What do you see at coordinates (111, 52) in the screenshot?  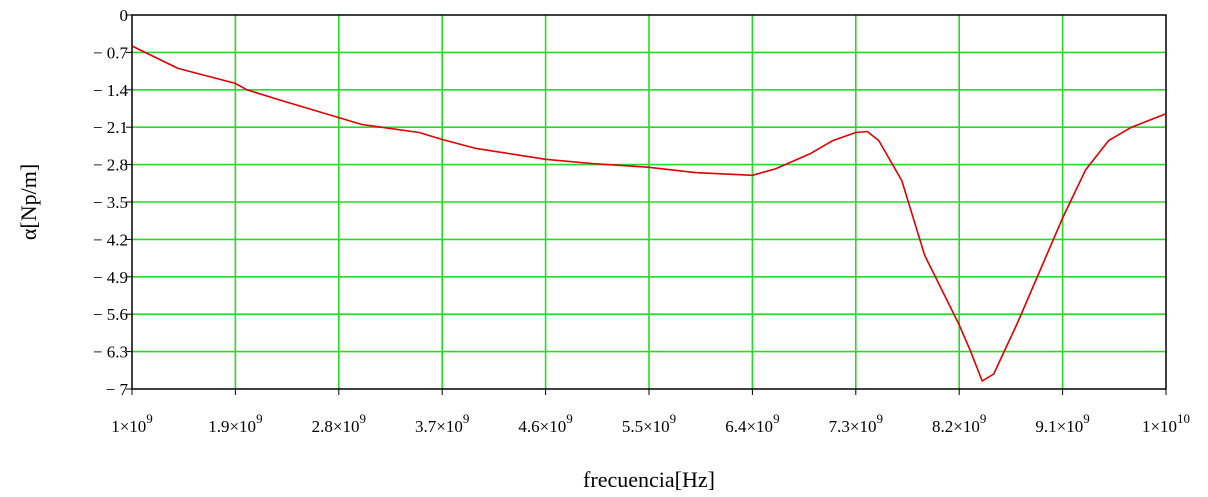 I see `y-tick-label: − 0.7` at bounding box center [111, 52].